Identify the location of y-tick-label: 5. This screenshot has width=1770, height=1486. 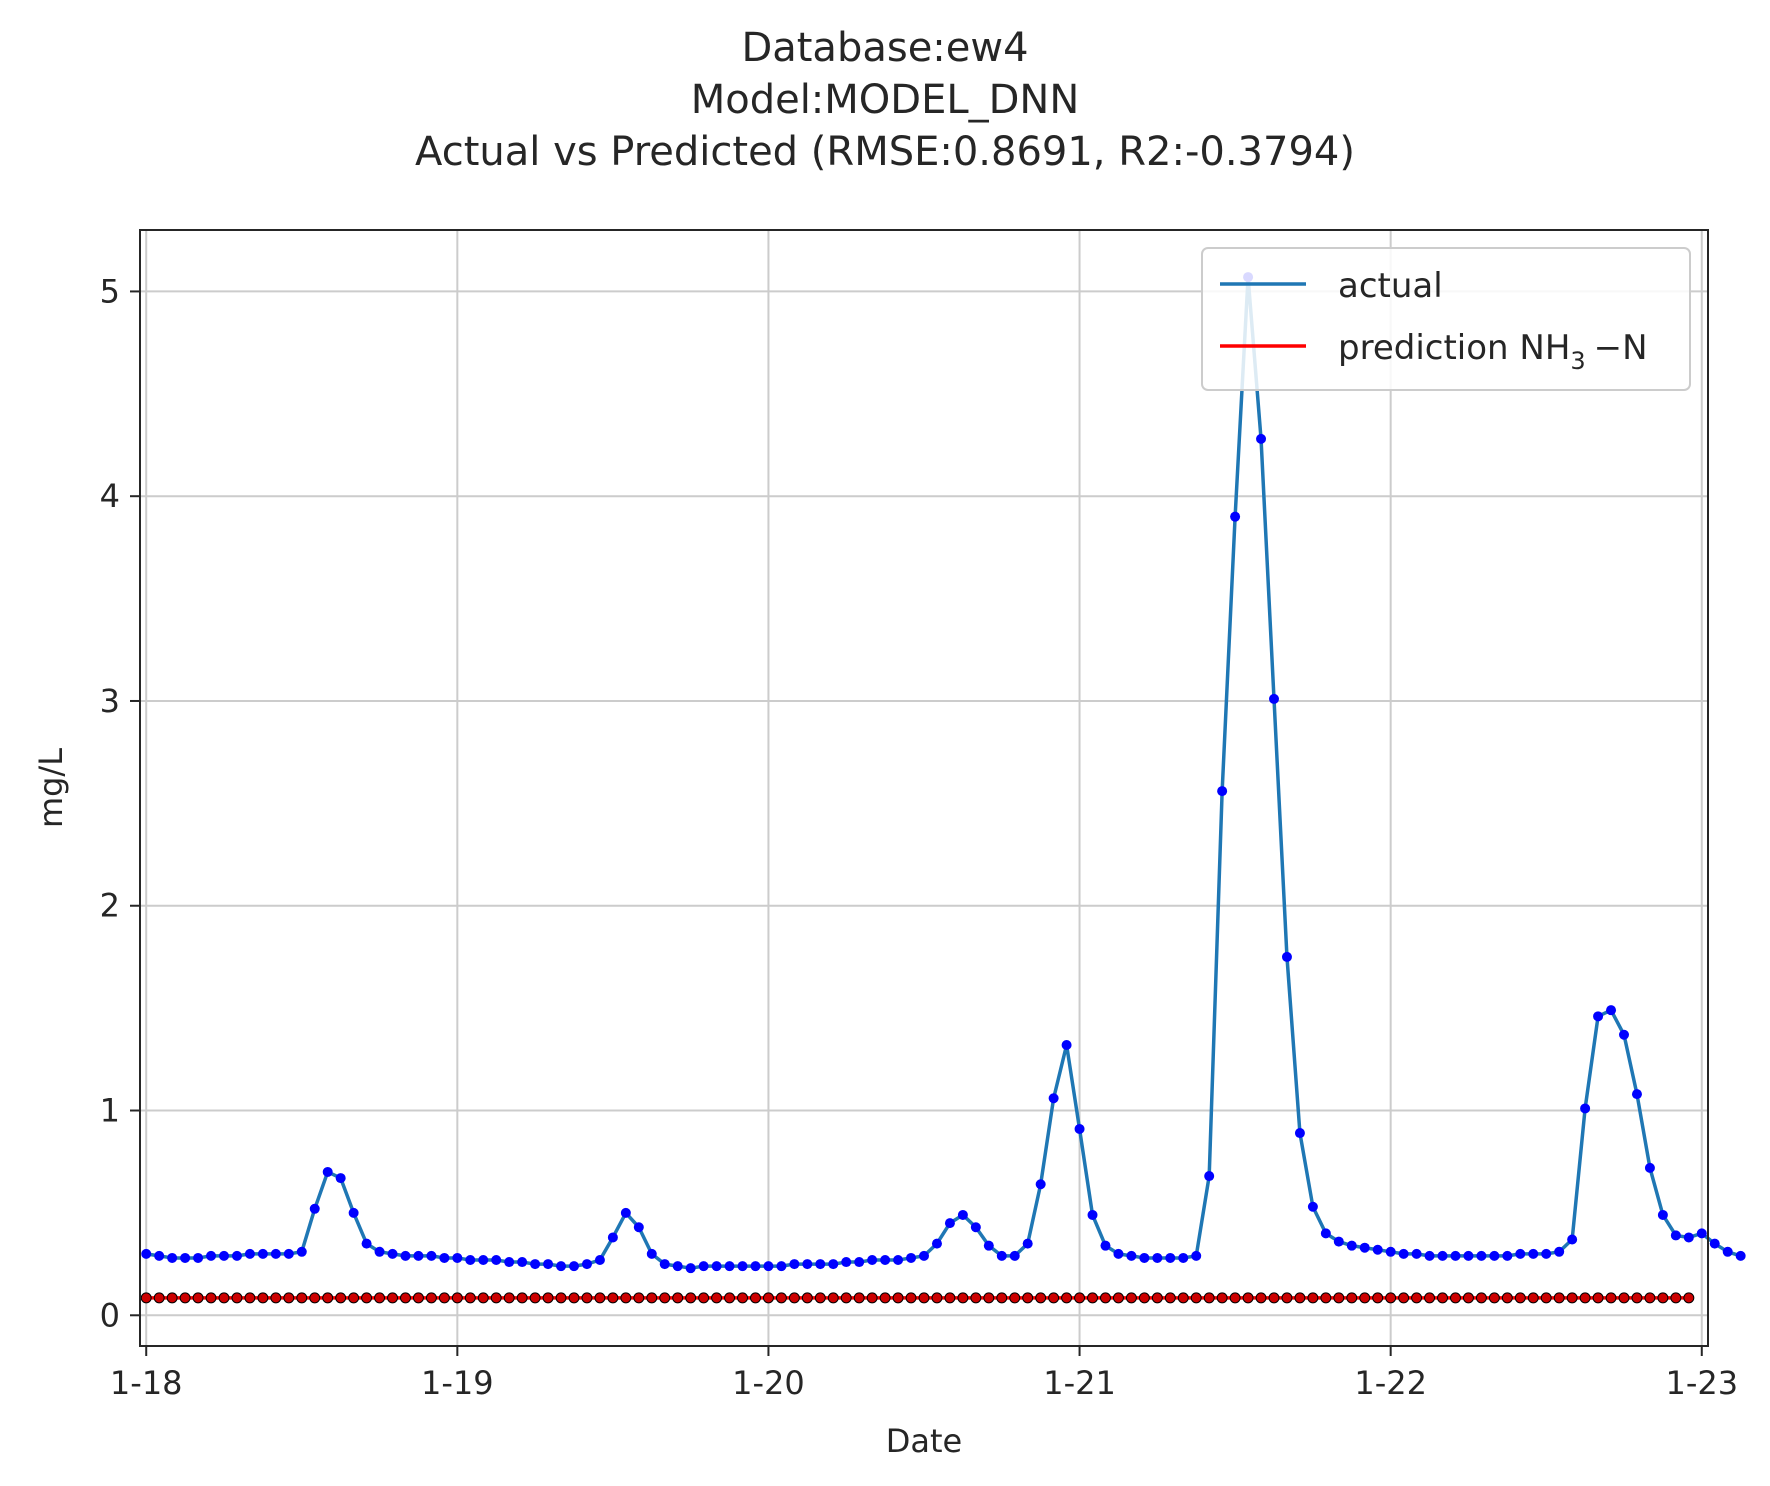
(110, 291).